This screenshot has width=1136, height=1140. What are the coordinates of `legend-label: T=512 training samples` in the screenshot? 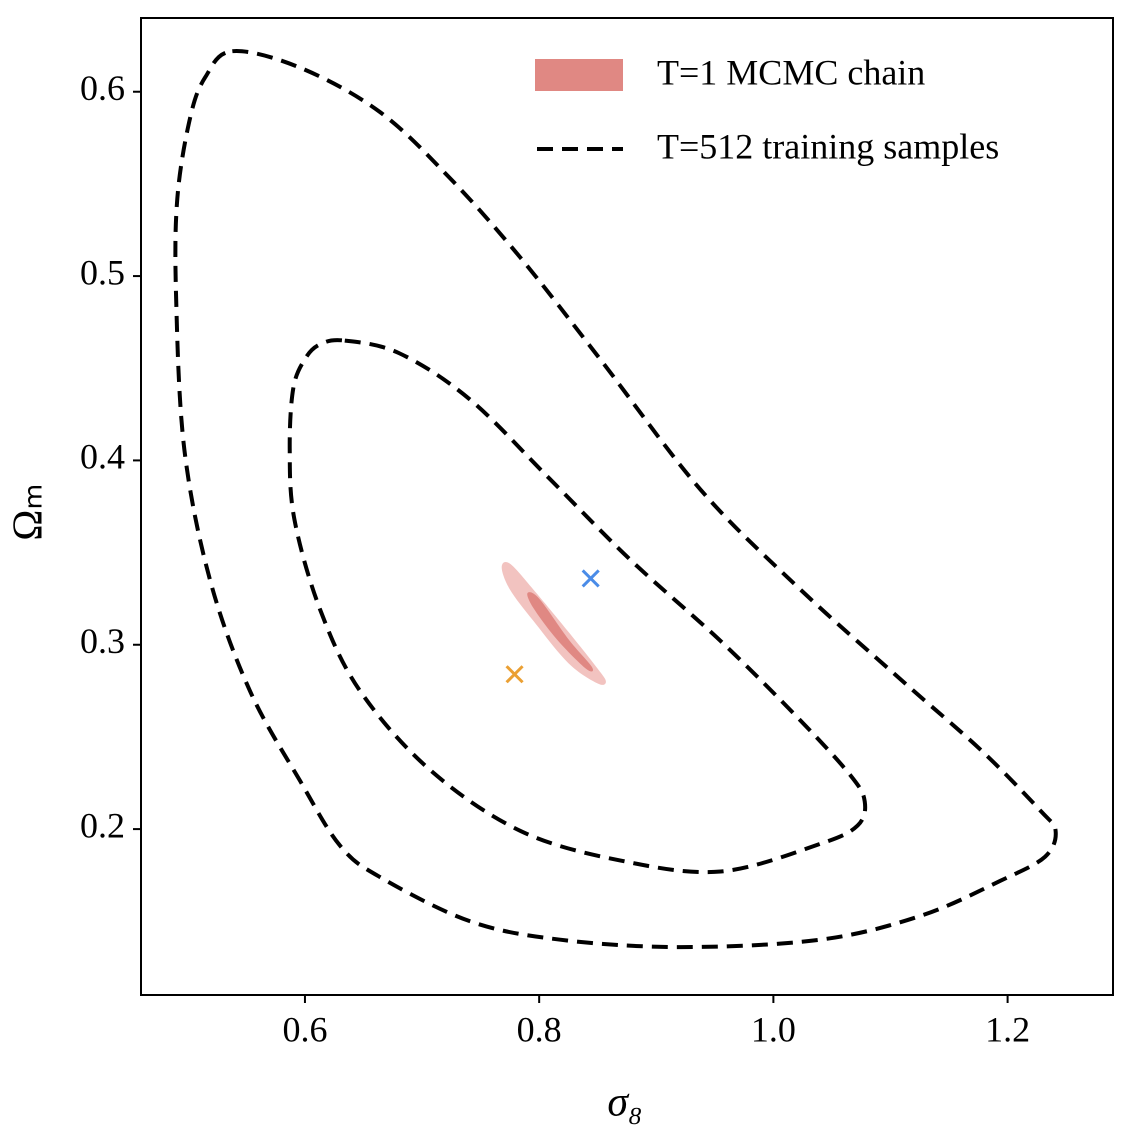 It's located at (828, 146).